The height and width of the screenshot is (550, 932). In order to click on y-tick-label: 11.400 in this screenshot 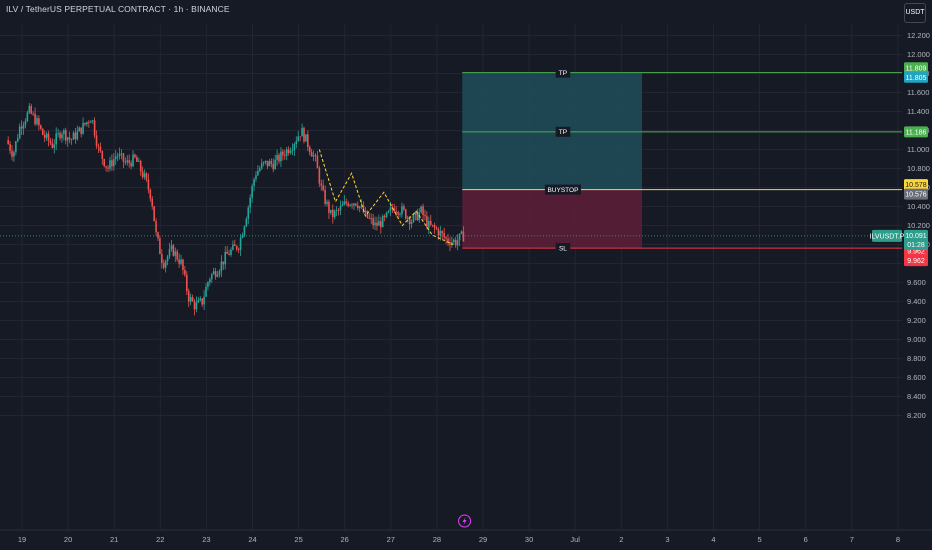, I will do `click(918, 111)`.